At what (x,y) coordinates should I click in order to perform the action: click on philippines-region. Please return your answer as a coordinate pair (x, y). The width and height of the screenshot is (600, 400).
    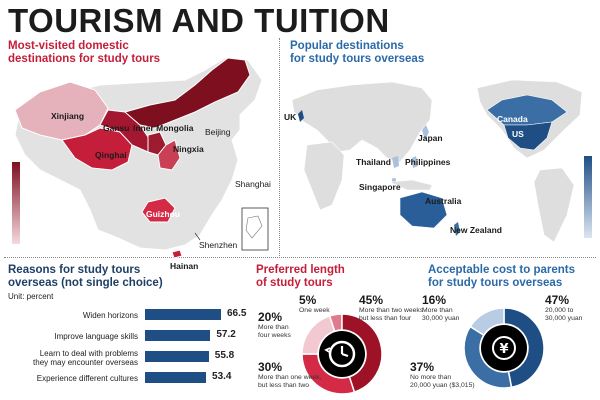
    Looking at the image, I should click on (415, 162).